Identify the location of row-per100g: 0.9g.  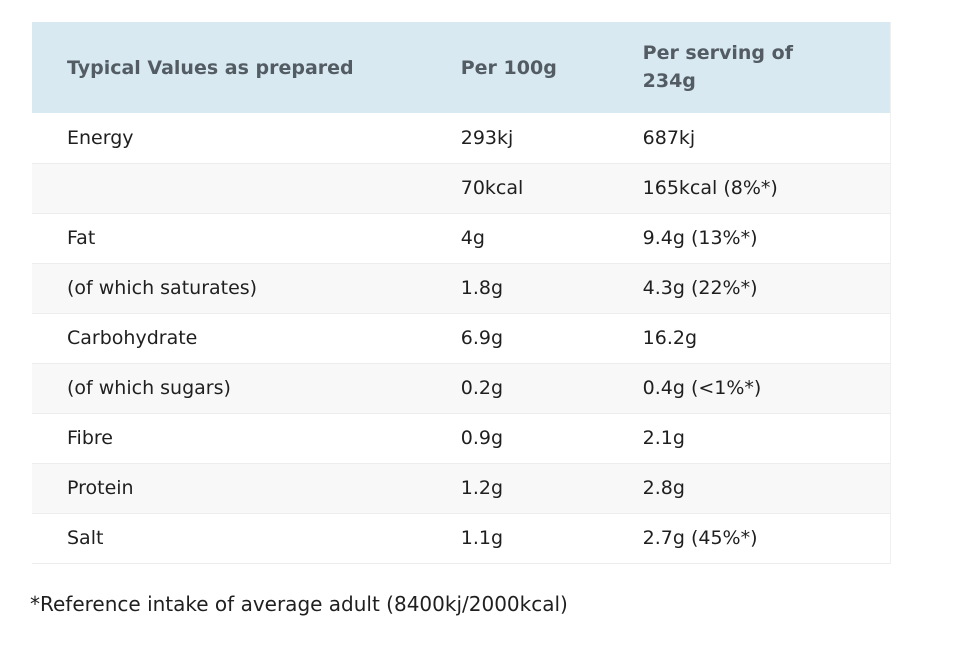
(535, 438).